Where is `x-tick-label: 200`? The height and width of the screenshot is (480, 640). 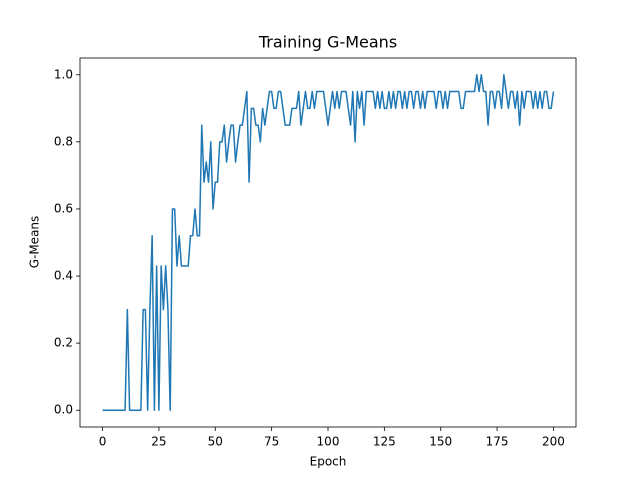 x-tick-label: 200 is located at coordinates (553, 442).